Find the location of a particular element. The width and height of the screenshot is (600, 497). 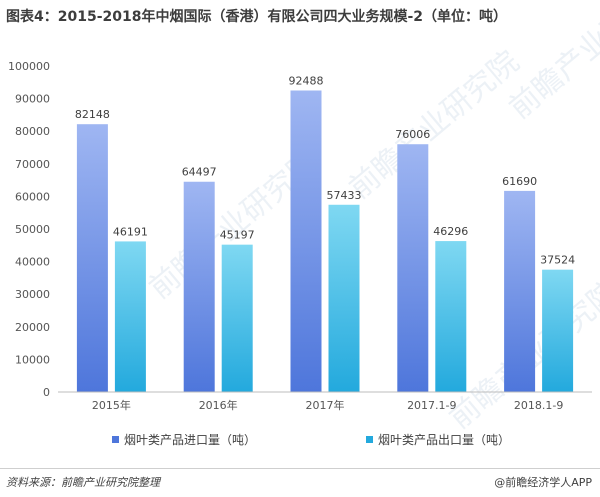

brand-label: @前瞻经济学人APP is located at coordinates (543, 482).